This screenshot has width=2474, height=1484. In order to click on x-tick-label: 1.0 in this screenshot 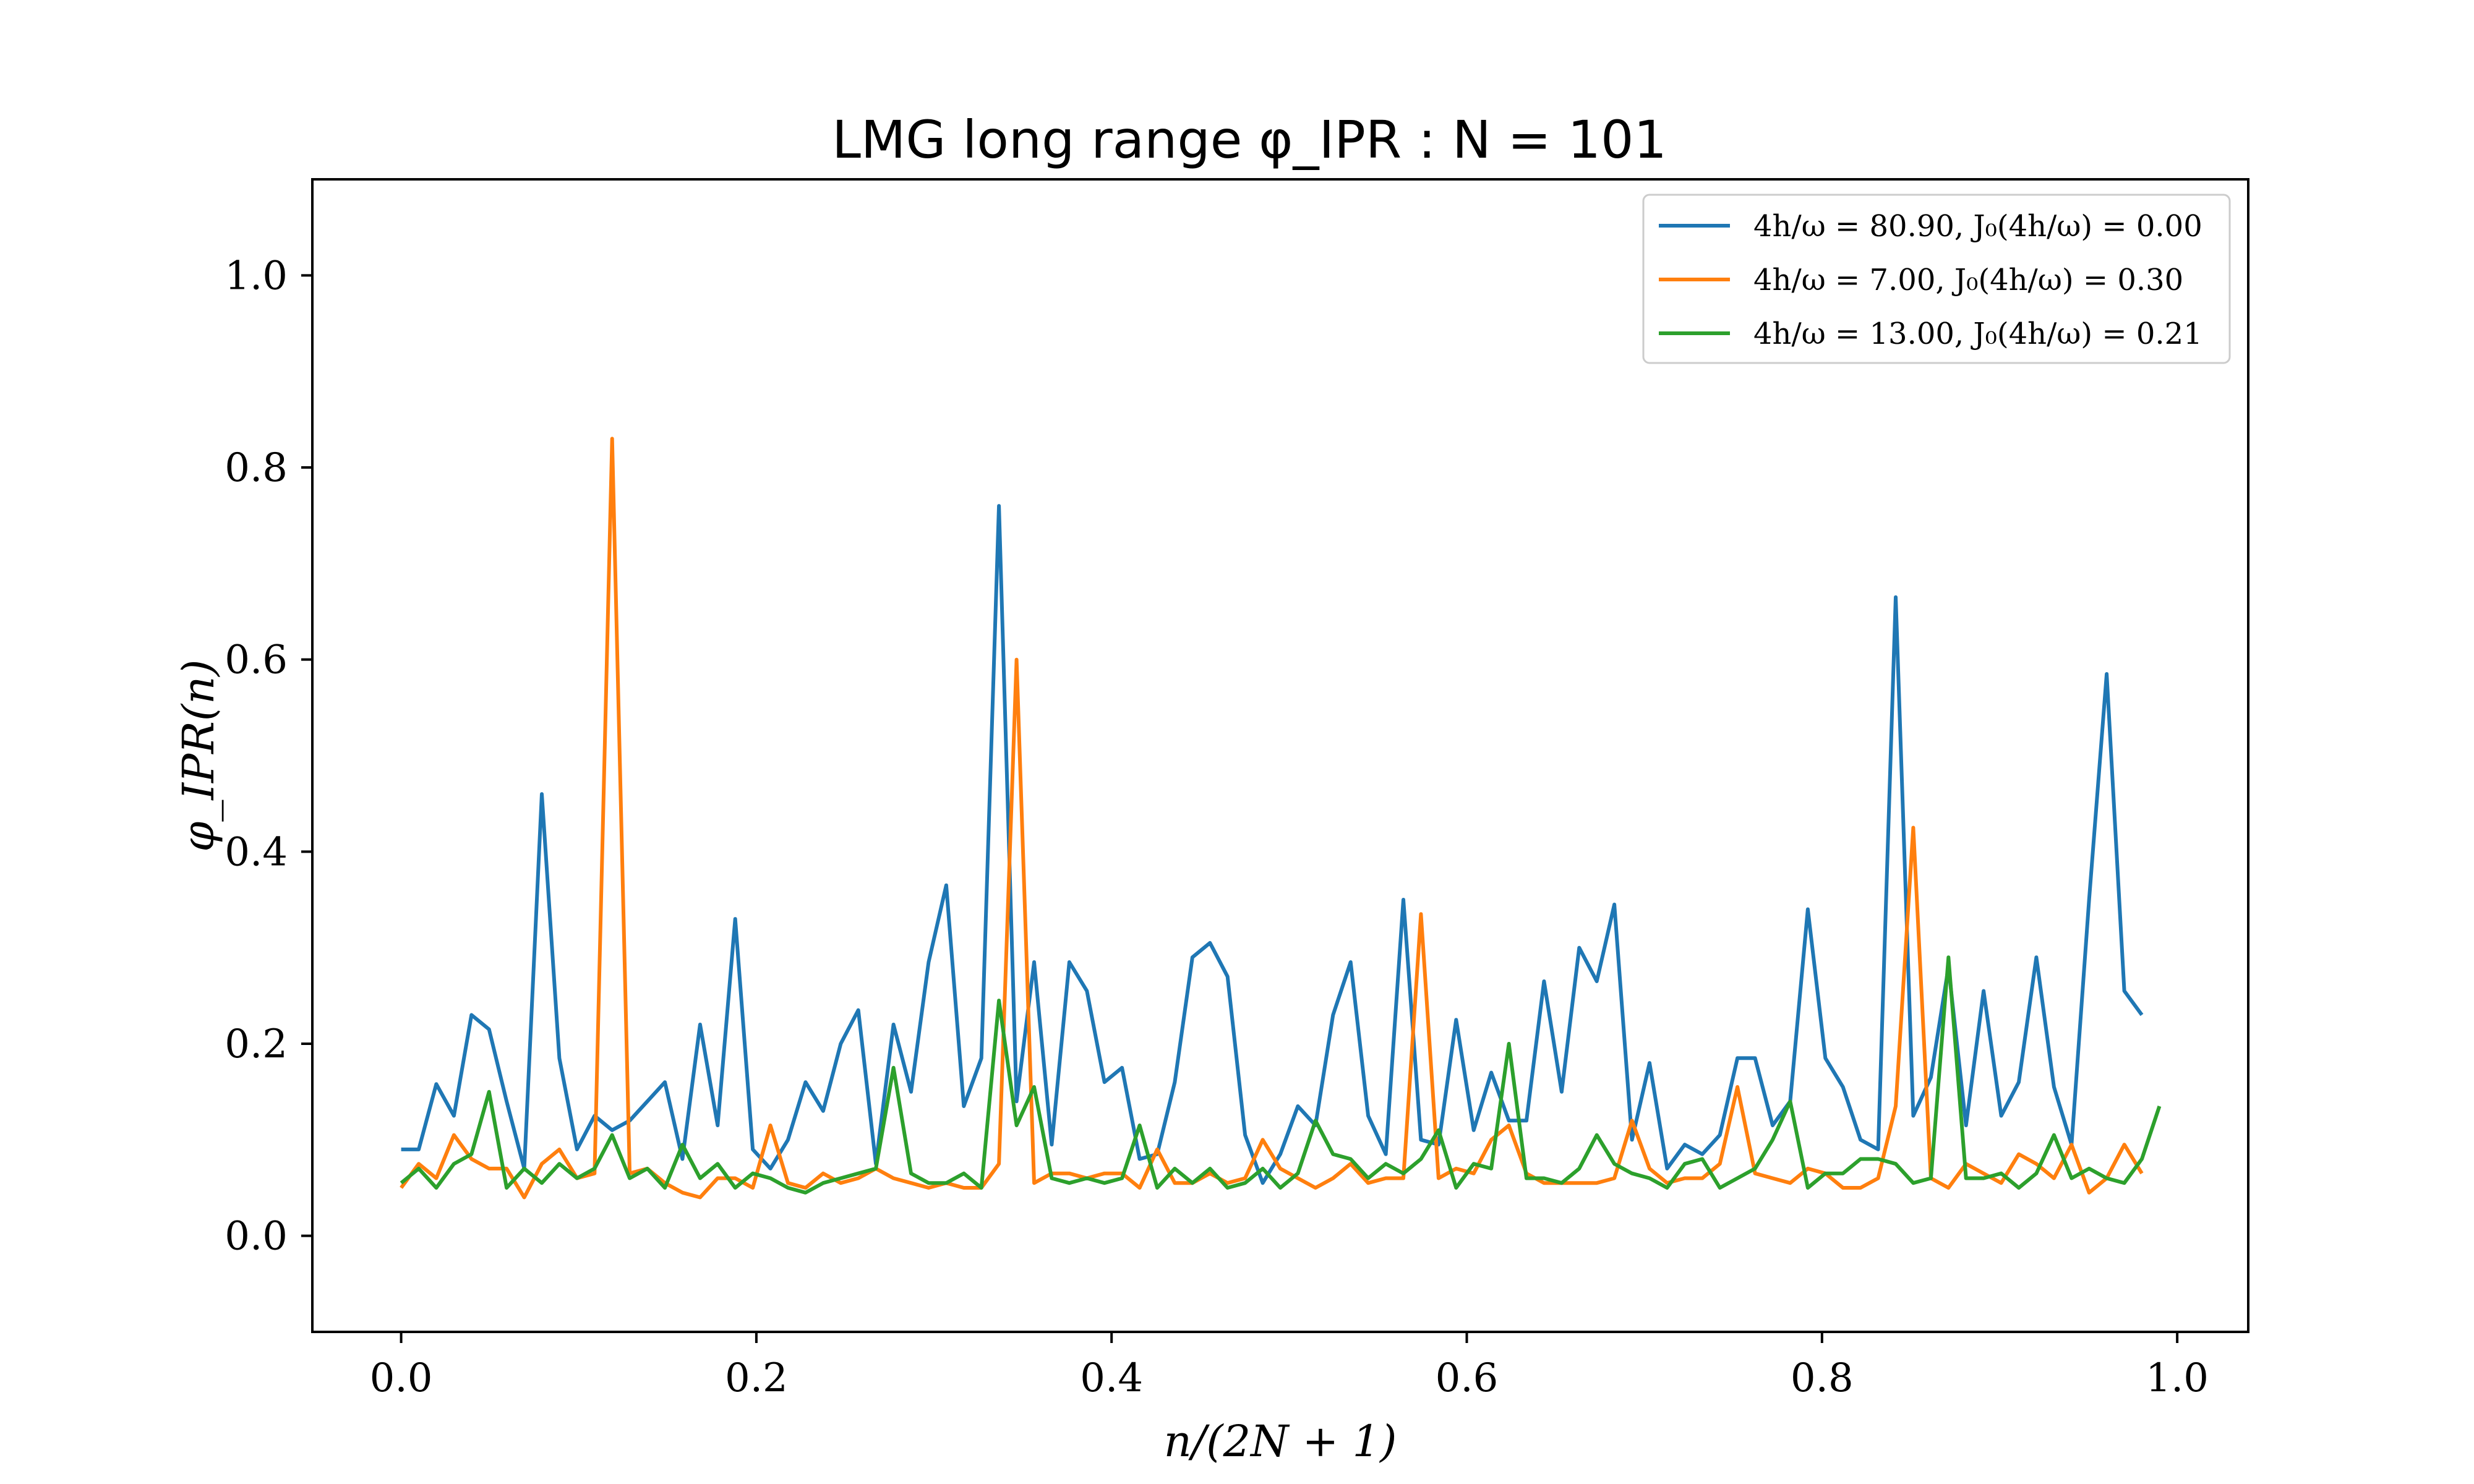, I will do `click(2177, 1378)`.